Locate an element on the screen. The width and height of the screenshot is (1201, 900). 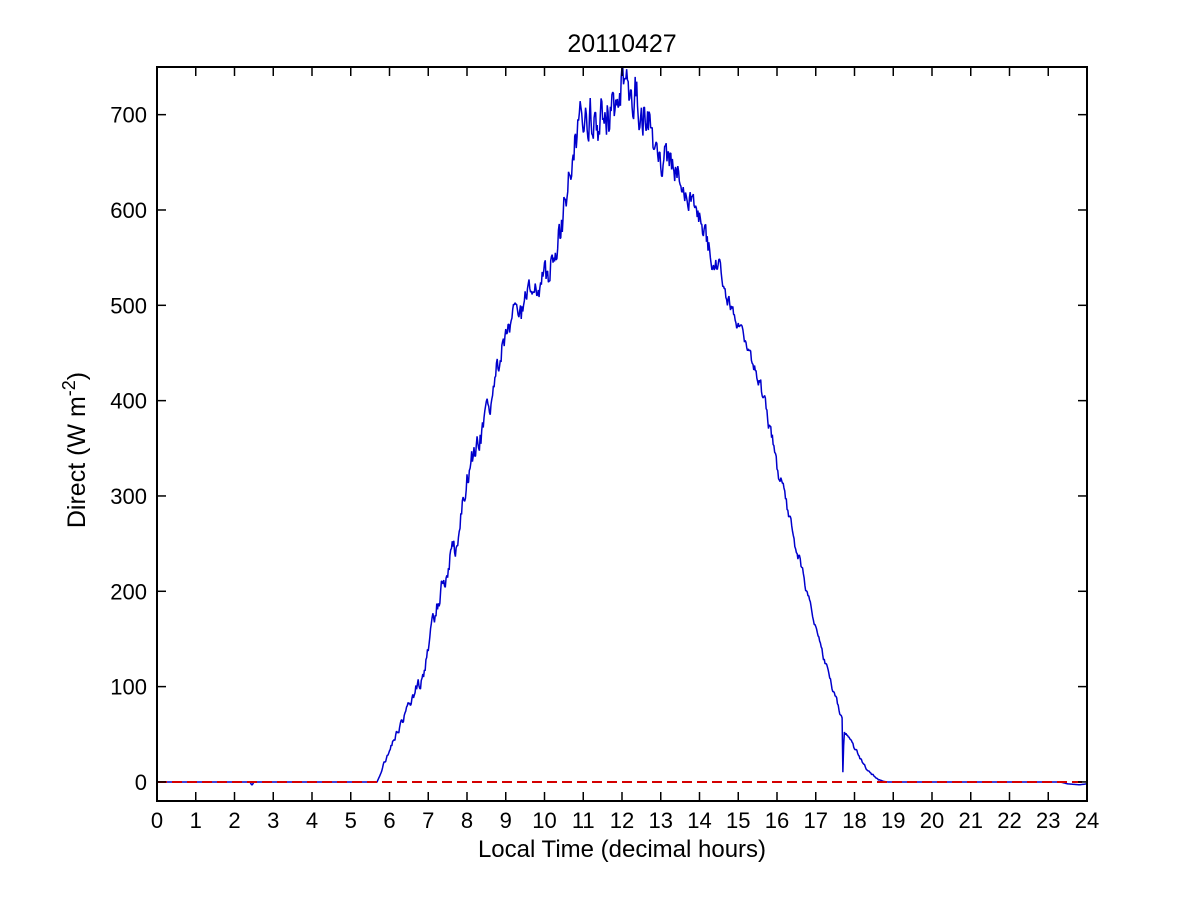
y-axis-label-superscript: -2 is located at coordinates (69, 388).